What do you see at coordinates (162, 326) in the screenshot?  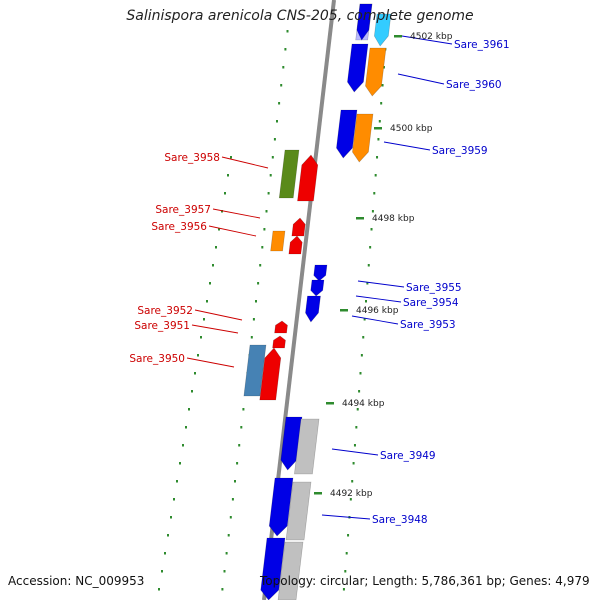 I see `gene-label-reverse: Sare_3951` at bounding box center [162, 326].